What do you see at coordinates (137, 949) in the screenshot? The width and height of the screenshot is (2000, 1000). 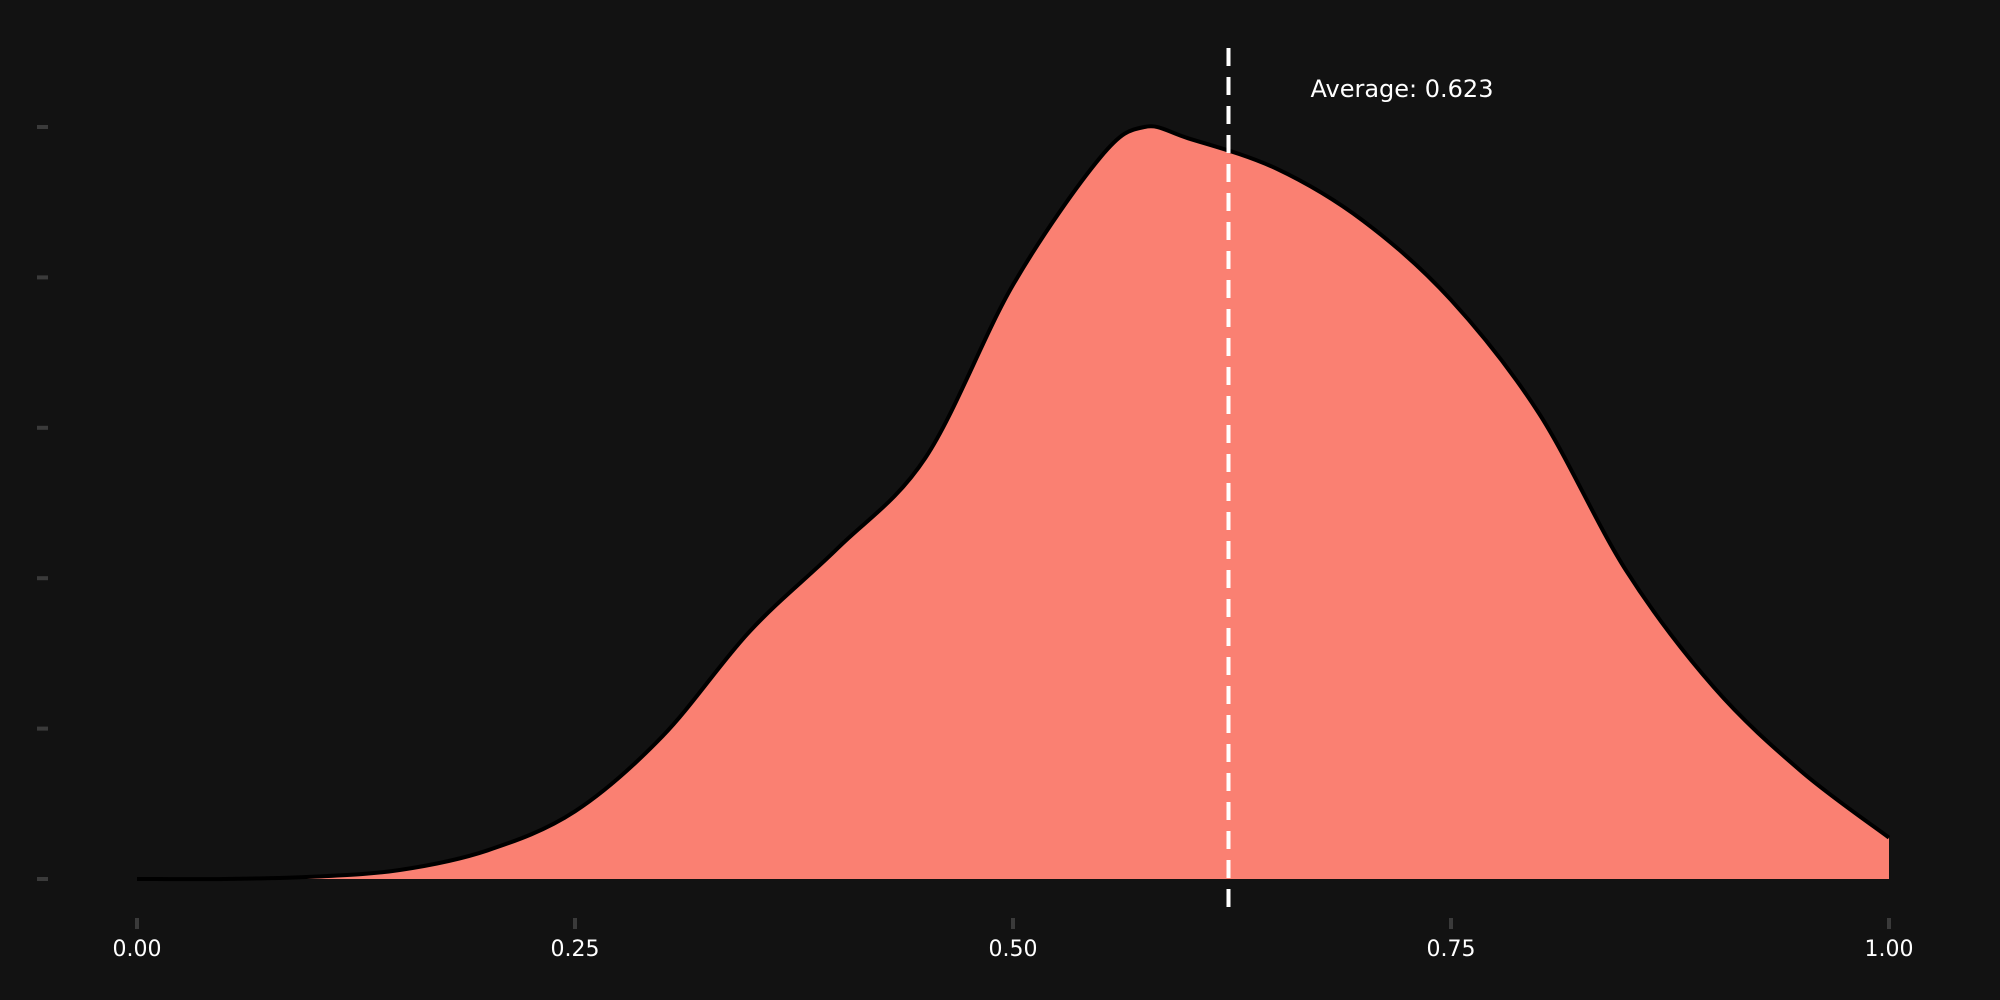 I see `x-tick-label: 0.00` at bounding box center [137, 949].